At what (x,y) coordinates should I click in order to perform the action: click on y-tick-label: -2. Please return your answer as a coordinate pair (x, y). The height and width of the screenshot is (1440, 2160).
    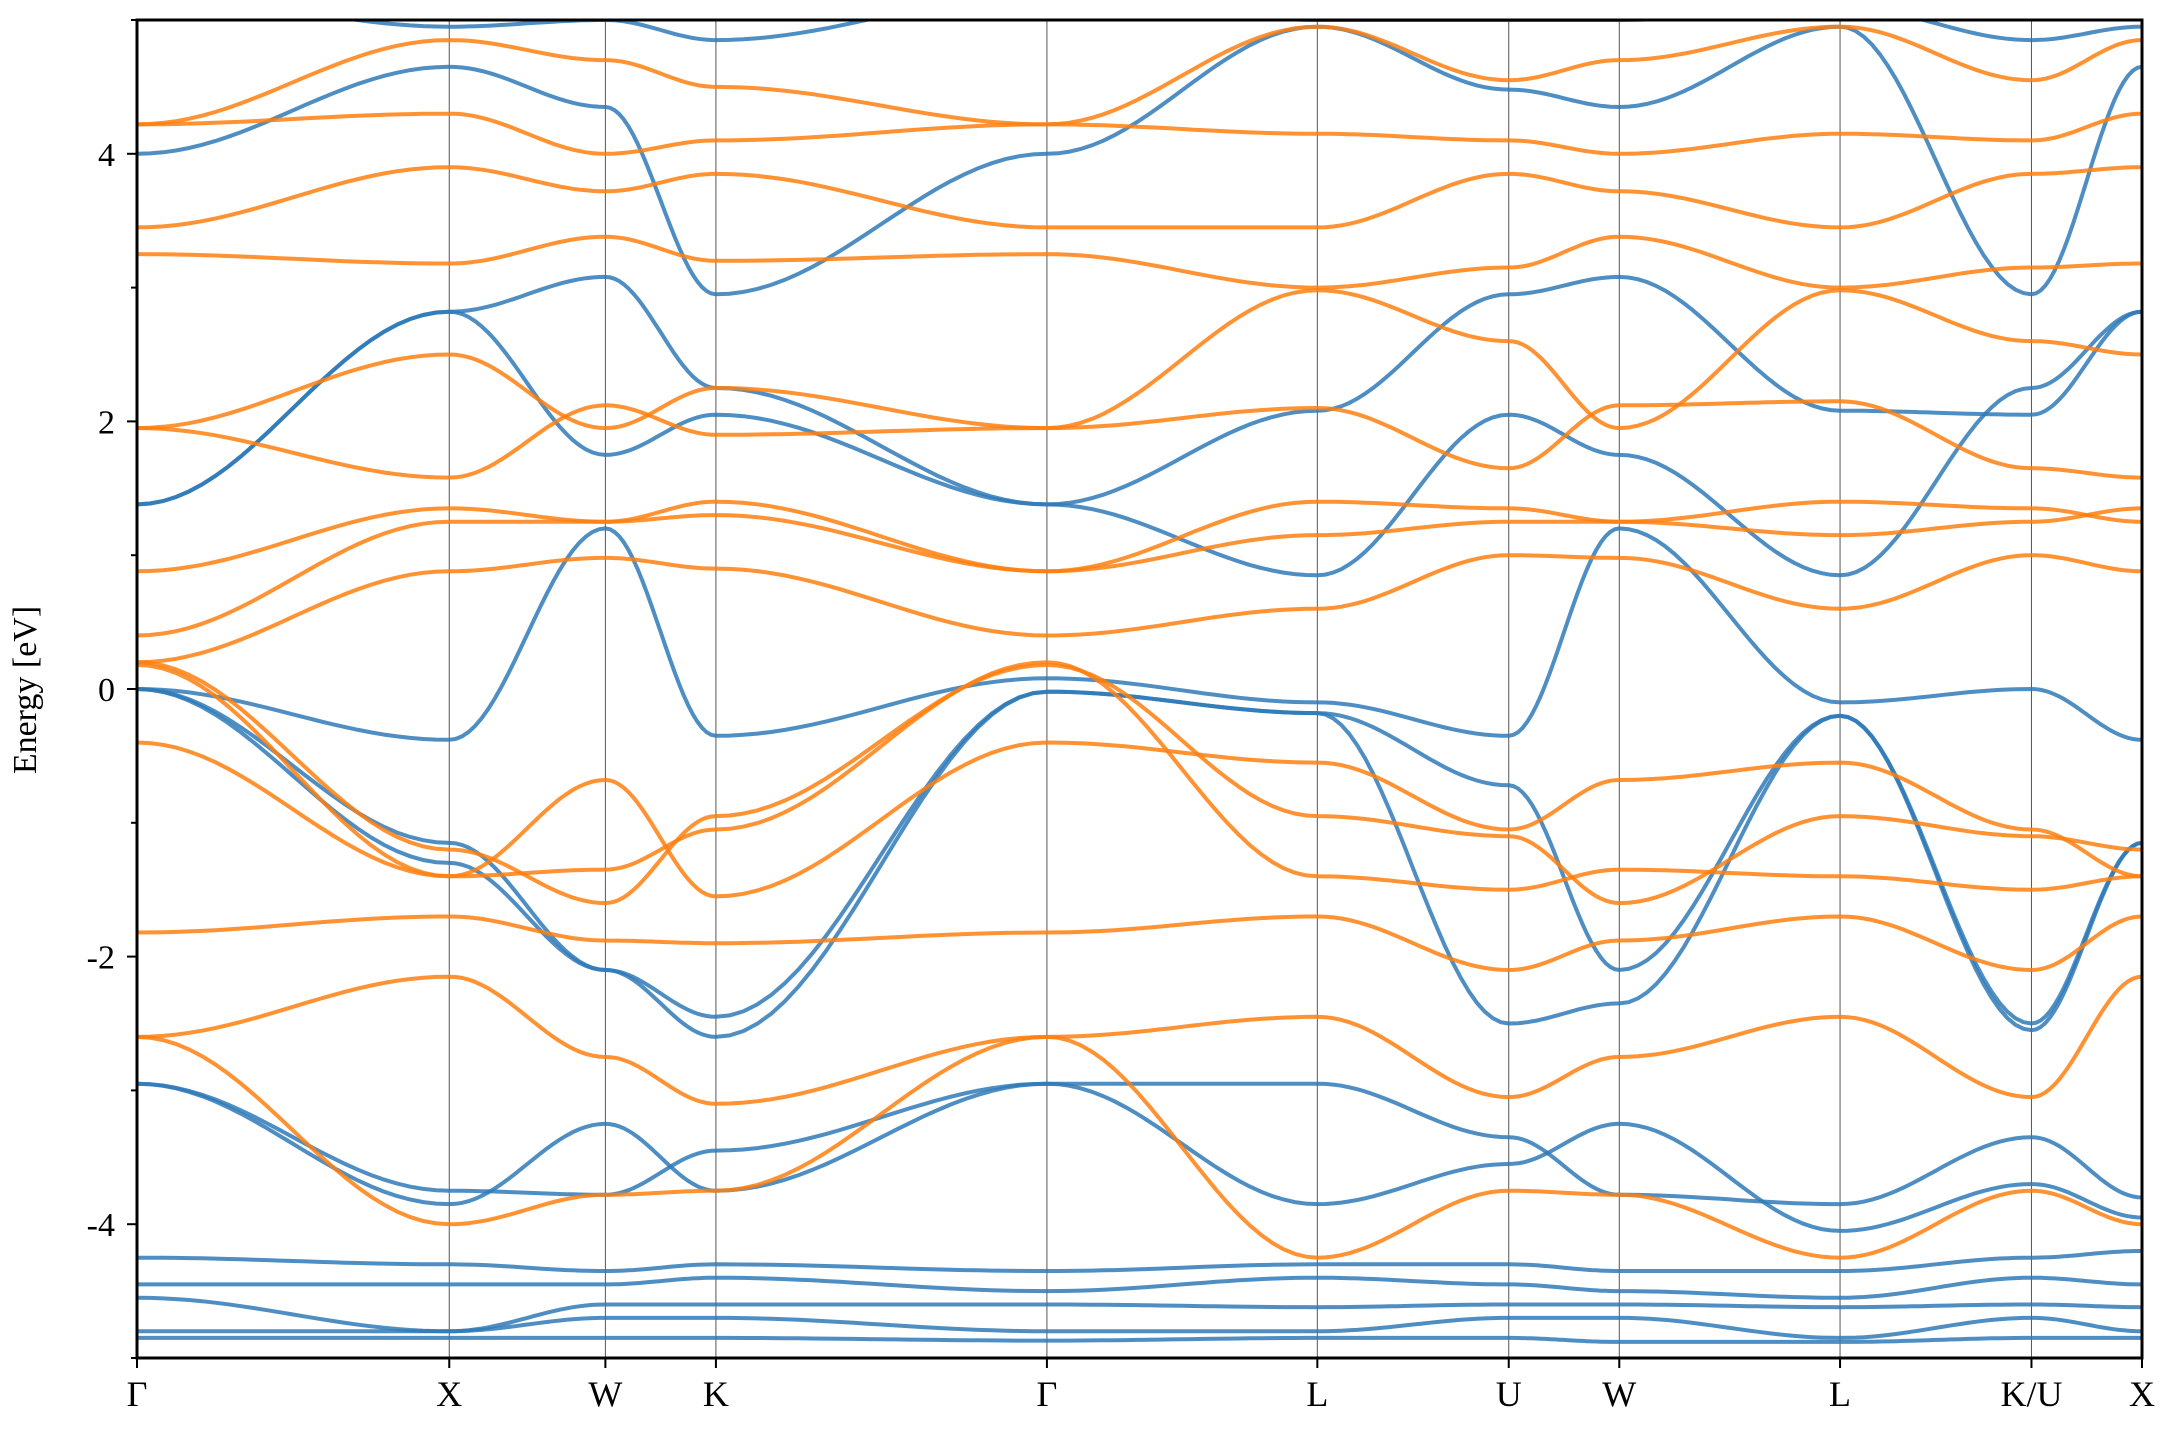
    Looking at the image, I should click on (101, 958).